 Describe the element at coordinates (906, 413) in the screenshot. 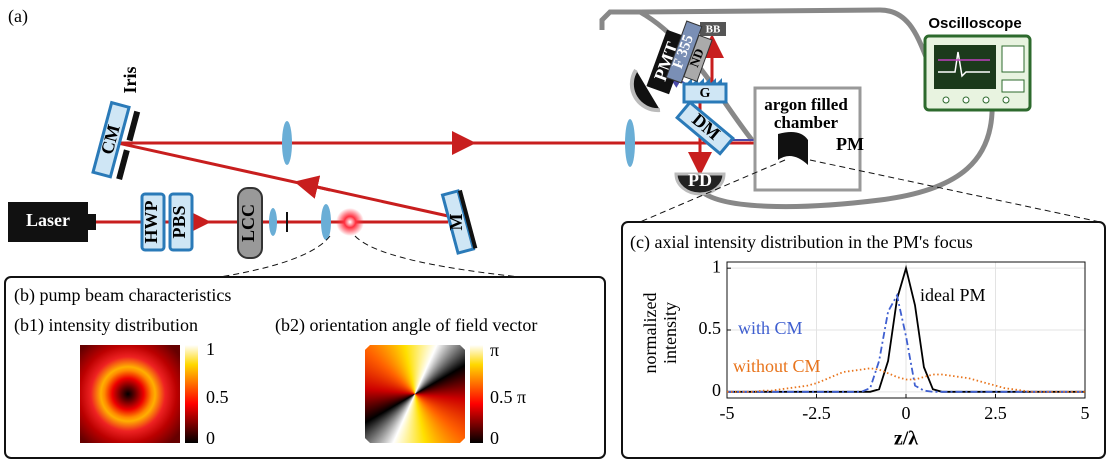

I see `x-tick-label: 0` at that location.